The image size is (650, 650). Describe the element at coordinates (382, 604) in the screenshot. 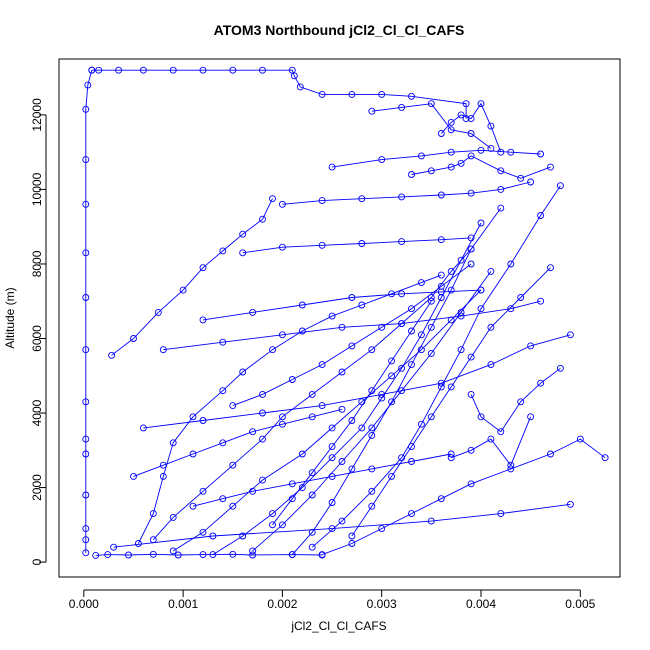

I see `x-tick-label: 0.003` at that location.